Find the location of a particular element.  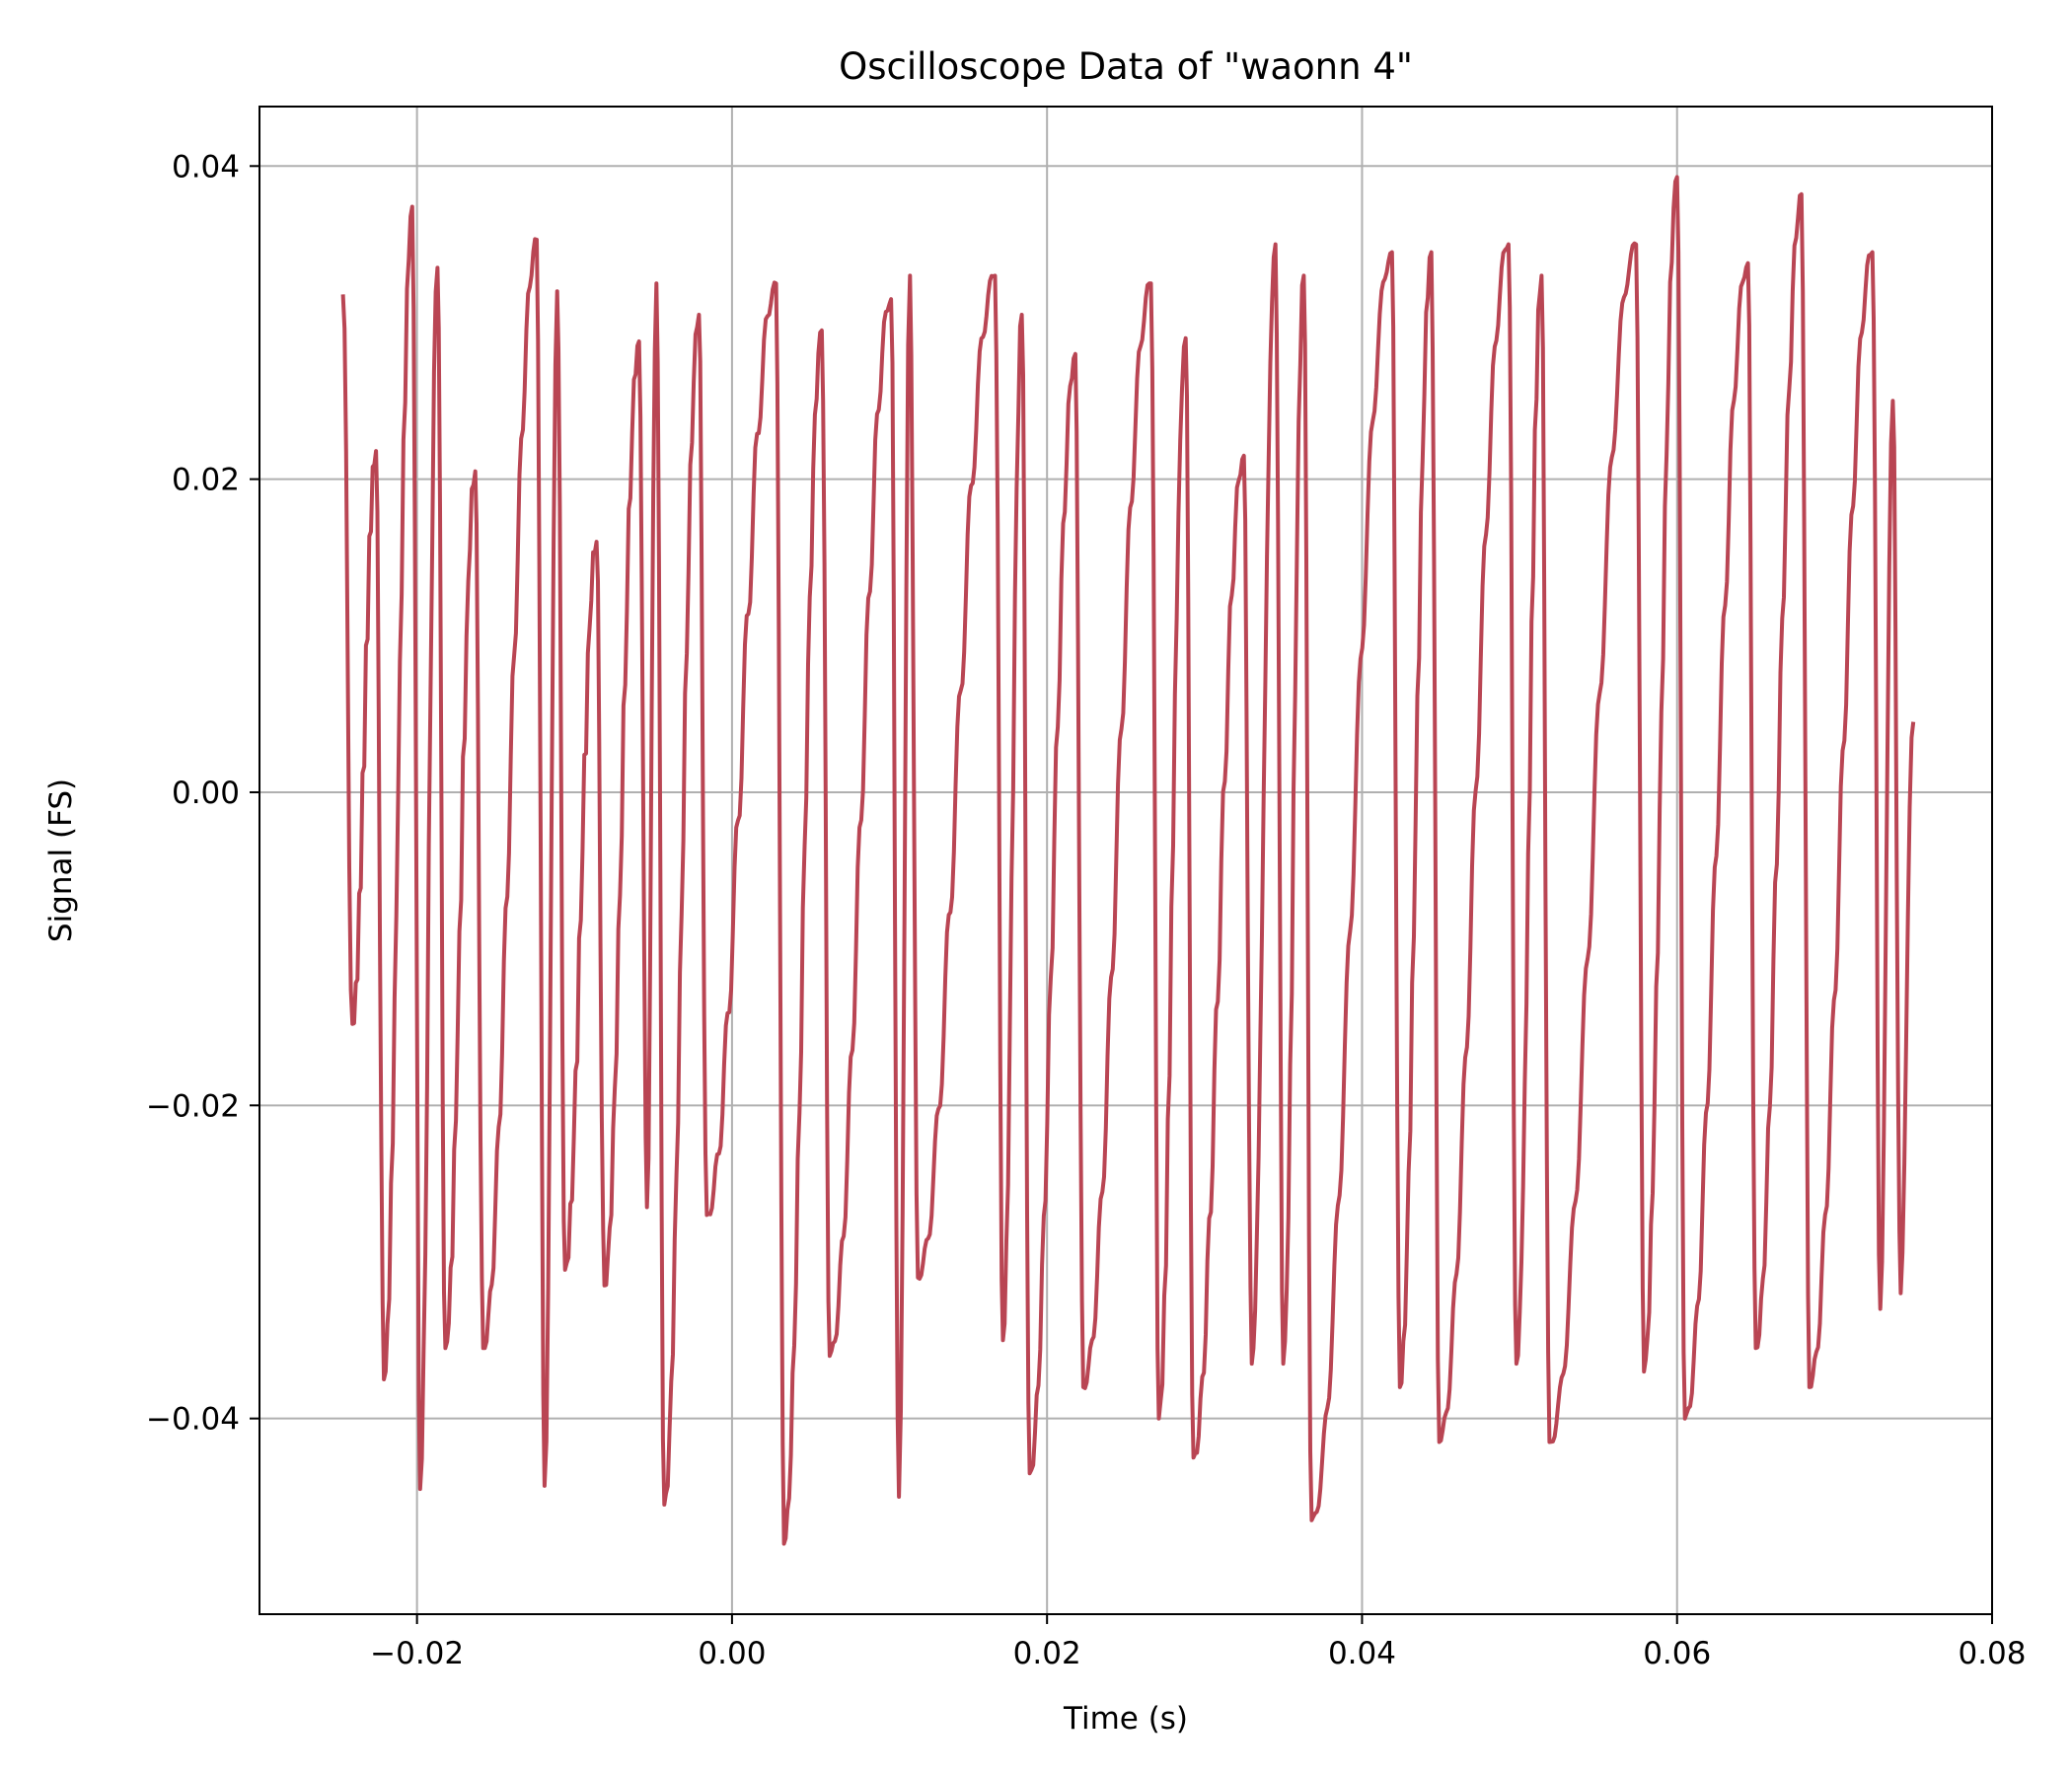

y-tick-label: 0.00 is located at coordinates (206, 794).